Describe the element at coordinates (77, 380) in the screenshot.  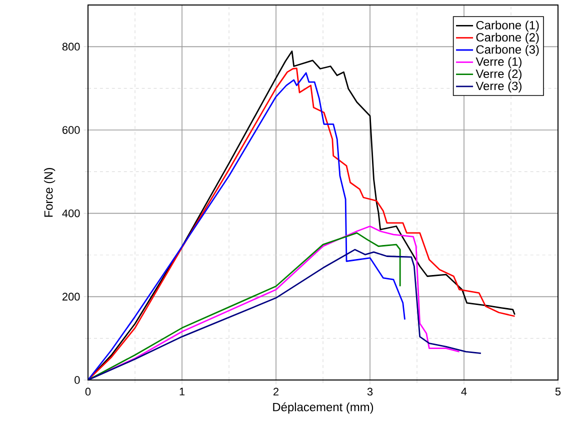
I see `y-tick-label: 0` at that location.